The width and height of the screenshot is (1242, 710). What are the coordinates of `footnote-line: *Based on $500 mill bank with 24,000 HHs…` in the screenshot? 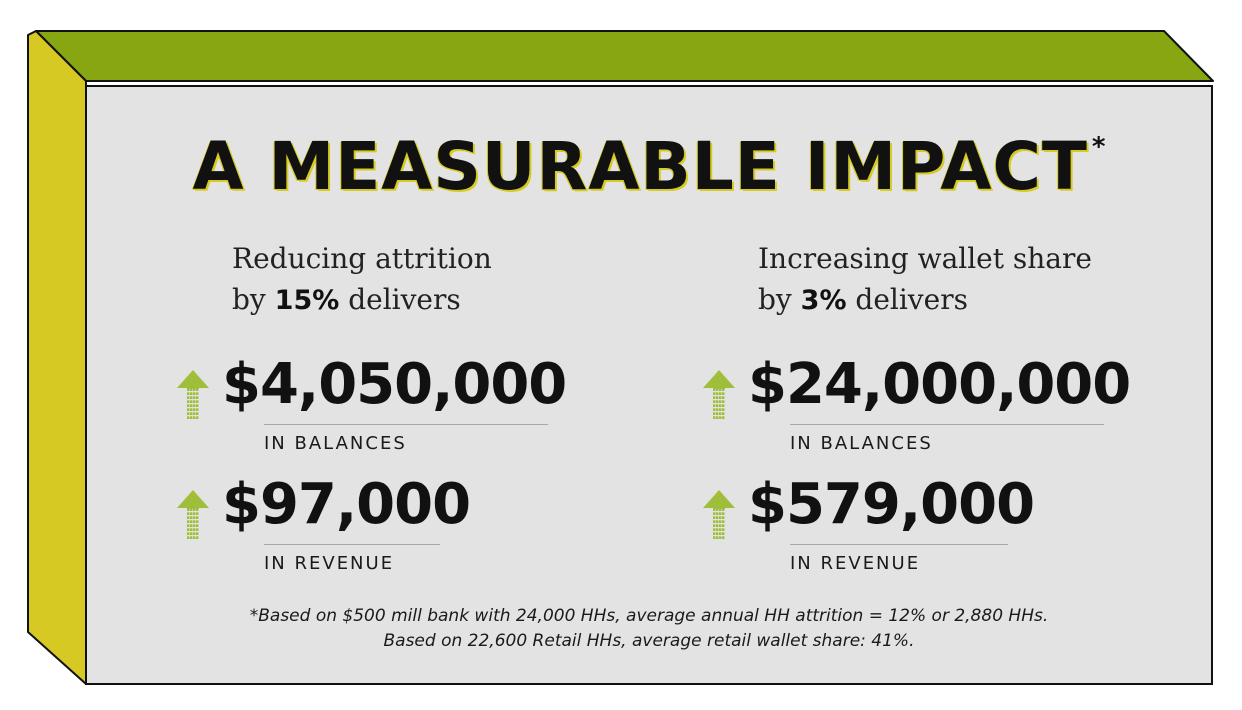 It's located at (649, 616).